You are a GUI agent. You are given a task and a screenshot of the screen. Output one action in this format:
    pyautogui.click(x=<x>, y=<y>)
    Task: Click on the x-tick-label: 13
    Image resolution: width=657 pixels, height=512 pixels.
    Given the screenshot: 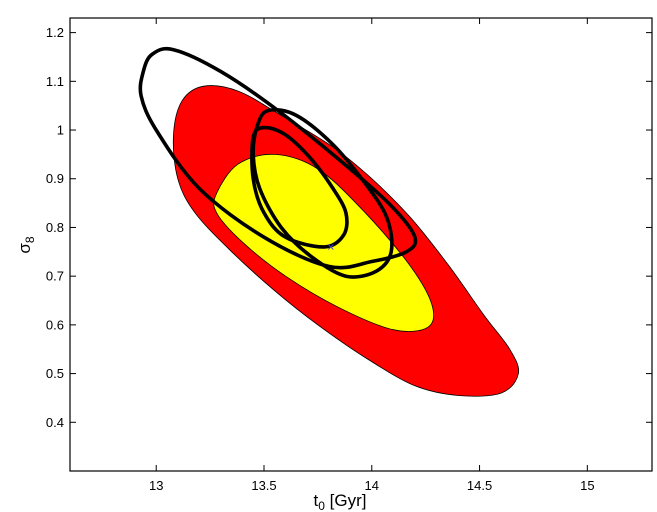 What is the action you would take?
    pyautogui.click(x=156, y=485)
    